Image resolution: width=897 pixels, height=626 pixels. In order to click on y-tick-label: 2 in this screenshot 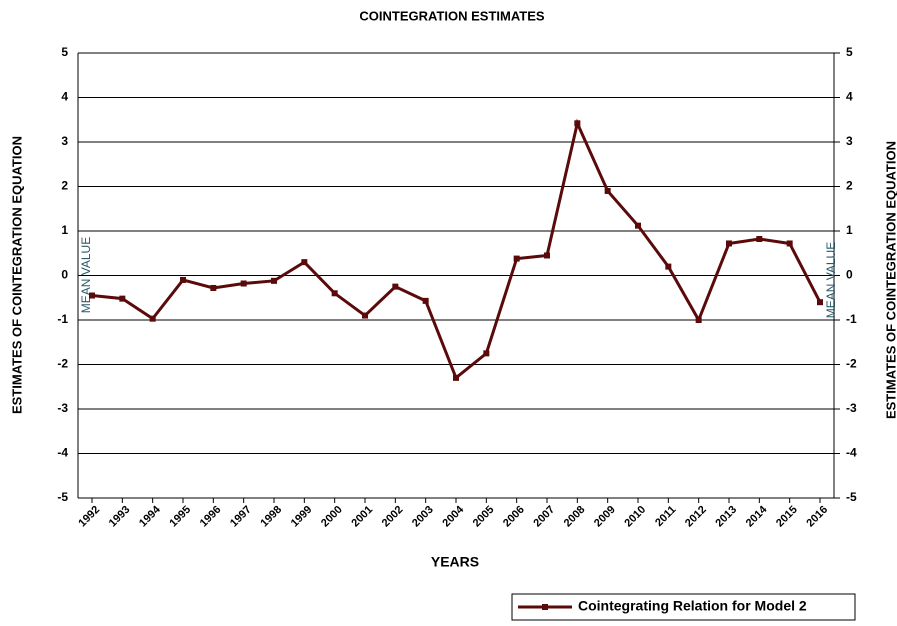, I will do `click(64, 186)`.